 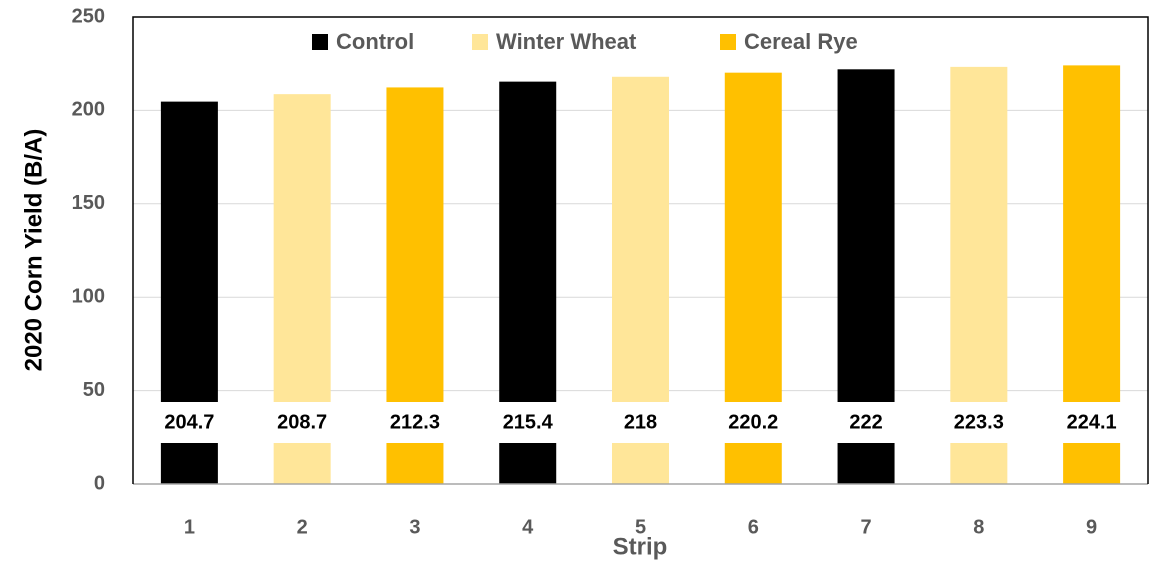 What do you see at coordinates (302, 422) in the screenshot?
I see `data-label: 208.7` at bounding box center [302, 422].